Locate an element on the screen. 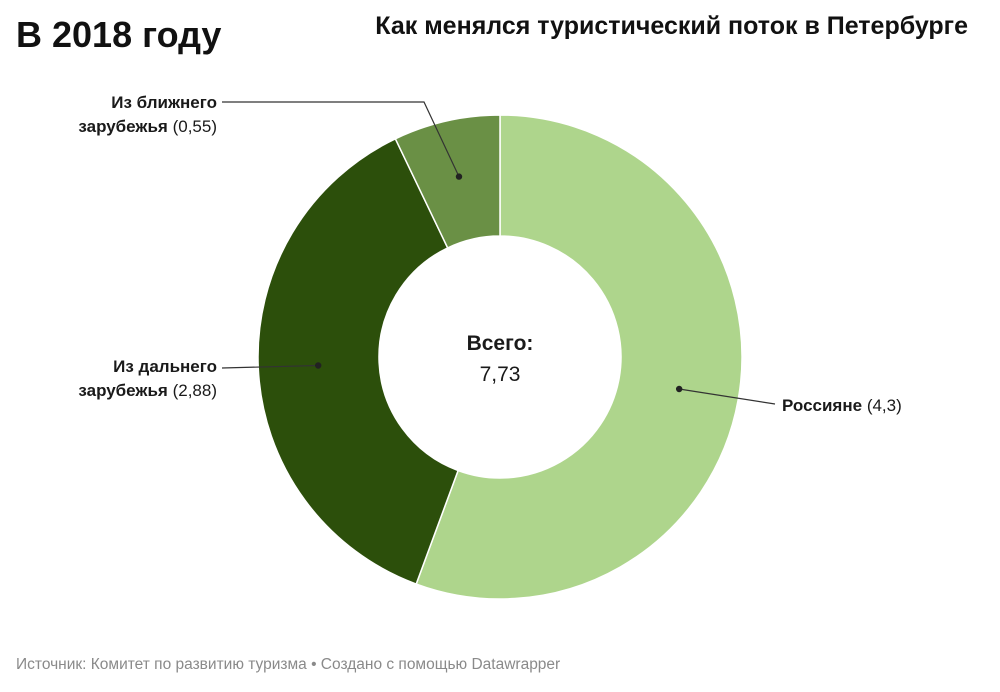  slice-label-far-abroad: Из дальнего is located at coordinates (165, 366).